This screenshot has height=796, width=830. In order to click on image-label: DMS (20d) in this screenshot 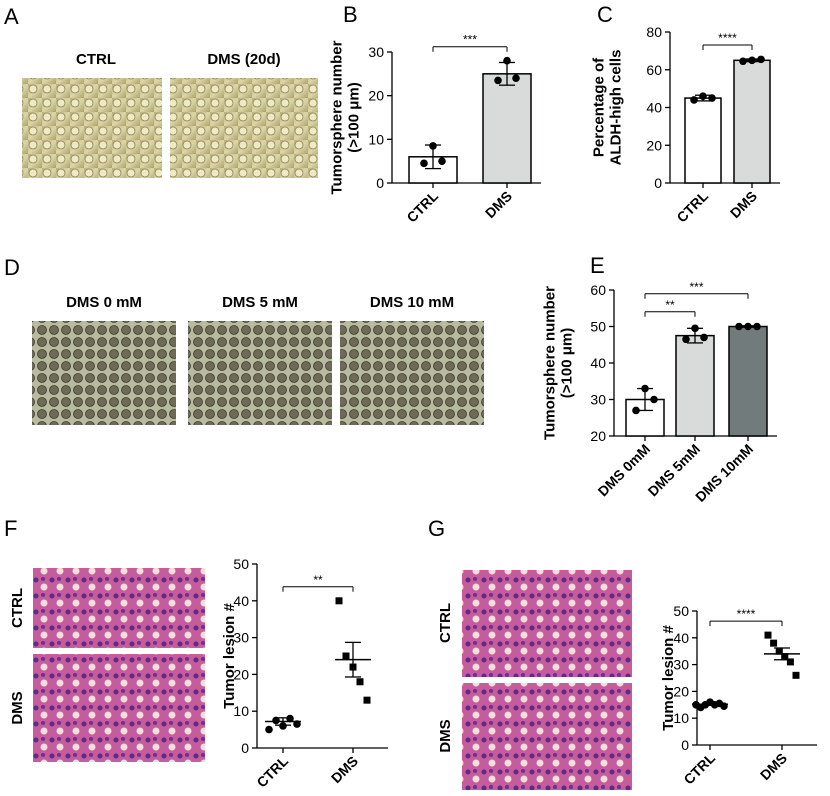, I will do `click(243, 59)`.